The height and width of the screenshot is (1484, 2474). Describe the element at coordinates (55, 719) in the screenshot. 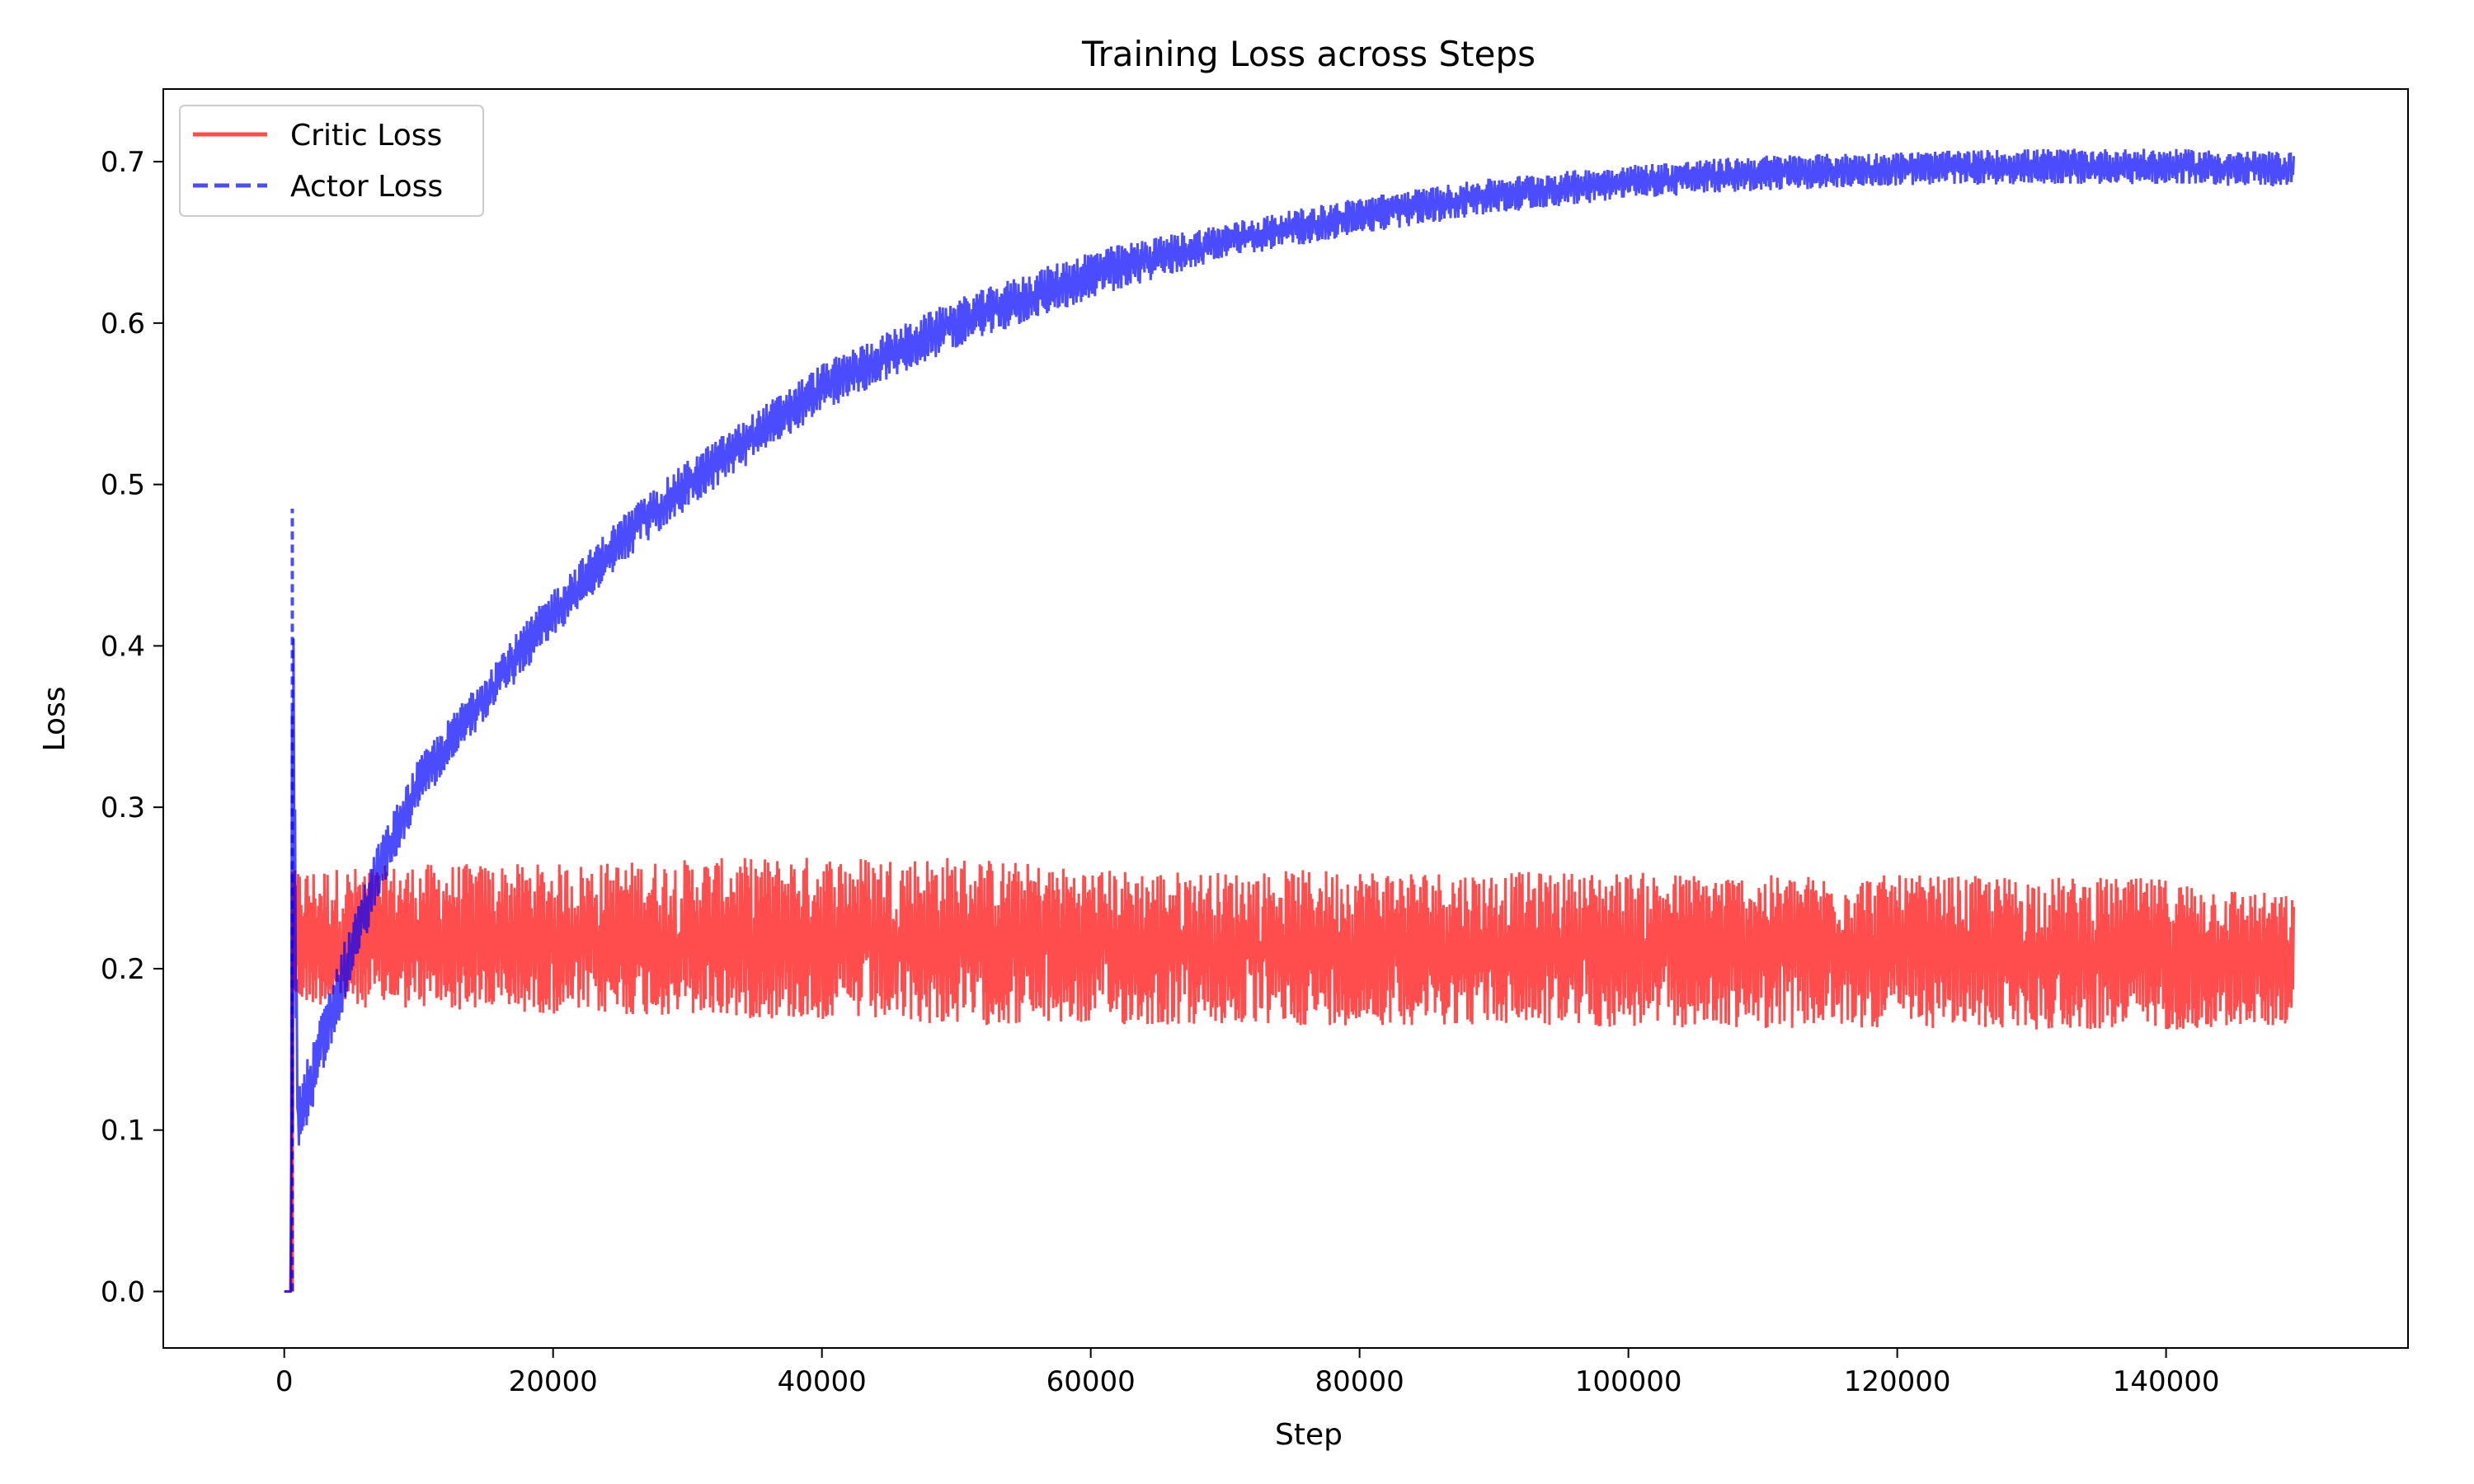

I see `y-axis-label: Loss` at that location.